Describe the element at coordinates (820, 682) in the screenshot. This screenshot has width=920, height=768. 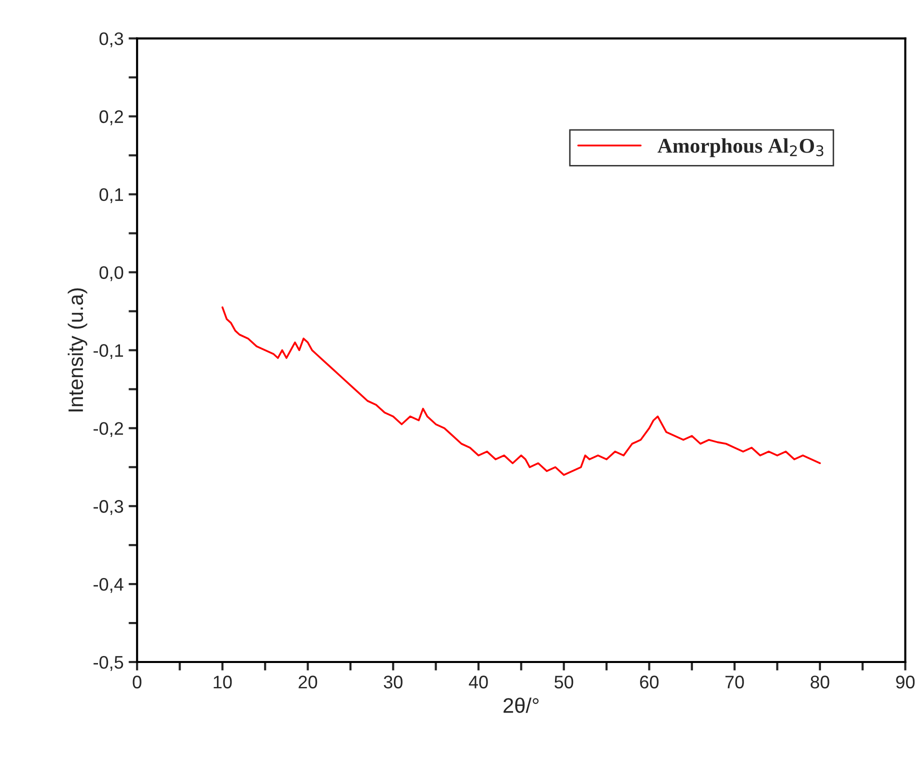
I see `x-tick-label: 80` at that location.